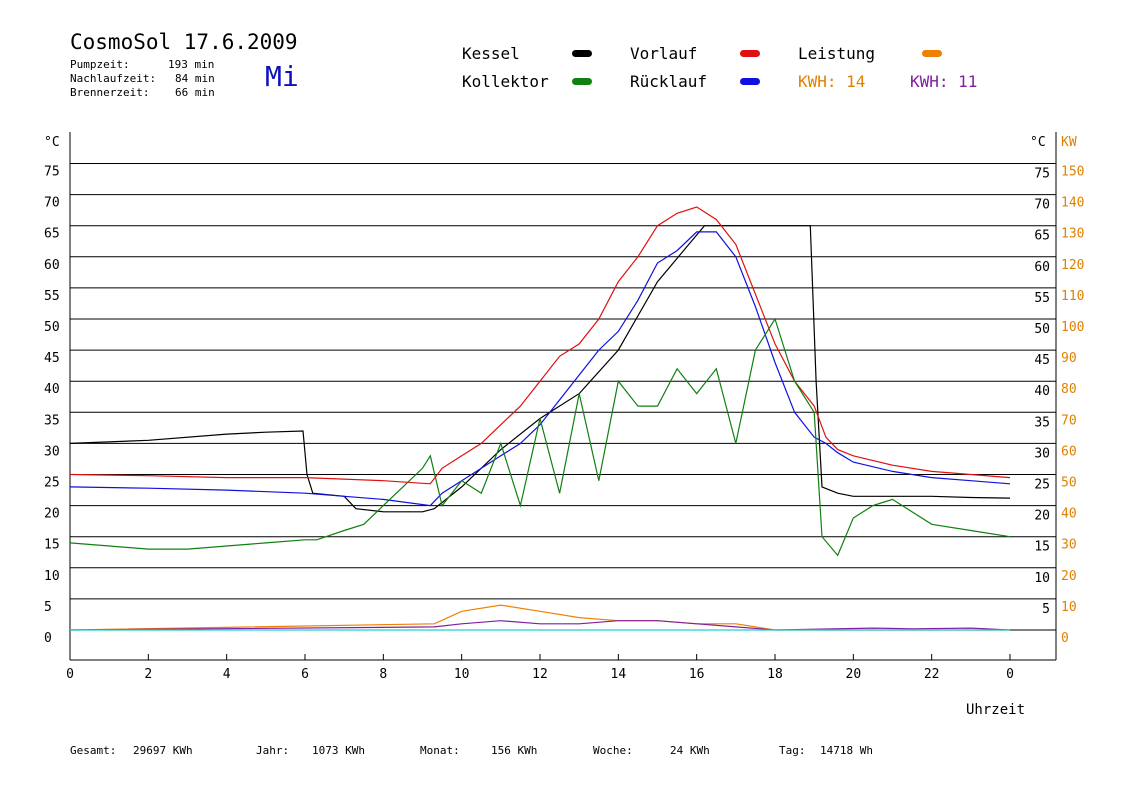 This screenshot has width=1148, height=812. I want to click on kw-tick-label: 30, so click(1069, 545).